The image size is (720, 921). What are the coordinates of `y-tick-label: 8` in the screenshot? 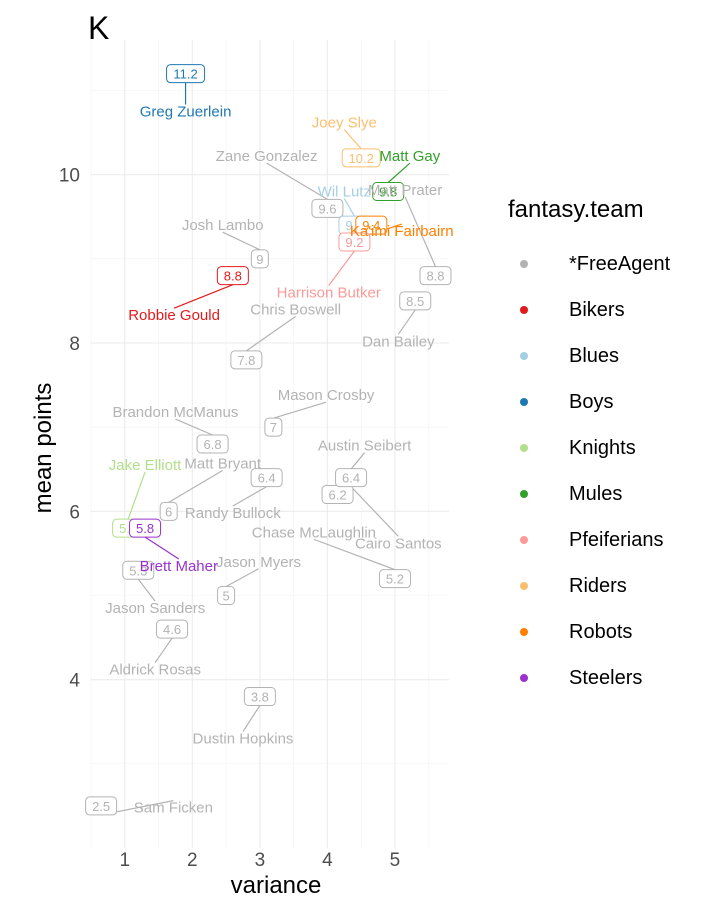 It's located at (74, 344).